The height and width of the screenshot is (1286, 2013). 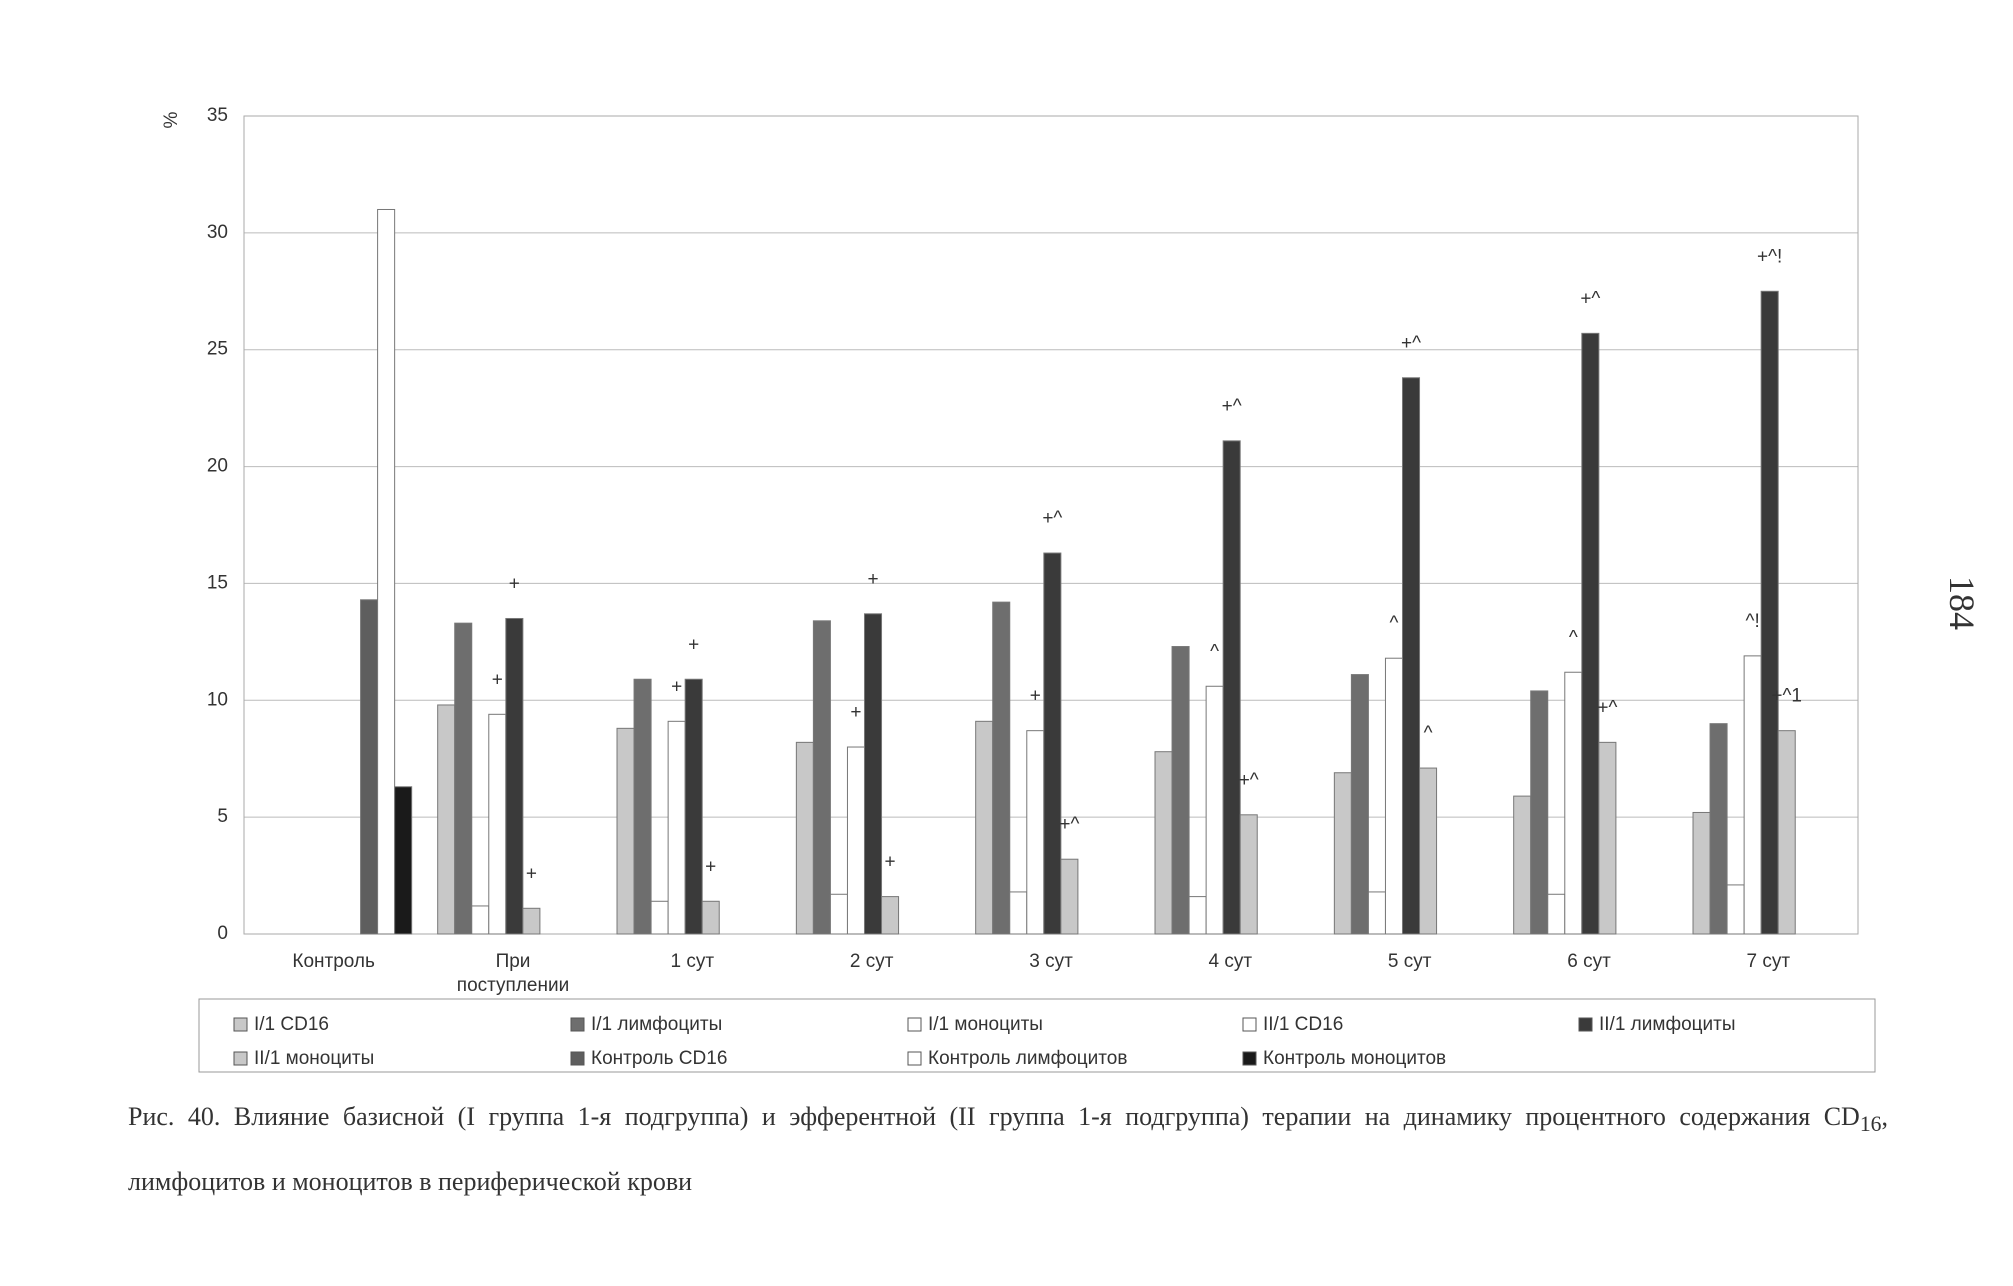 I want to click on bar-annotation: +^1, so click(x=1786, y=696).